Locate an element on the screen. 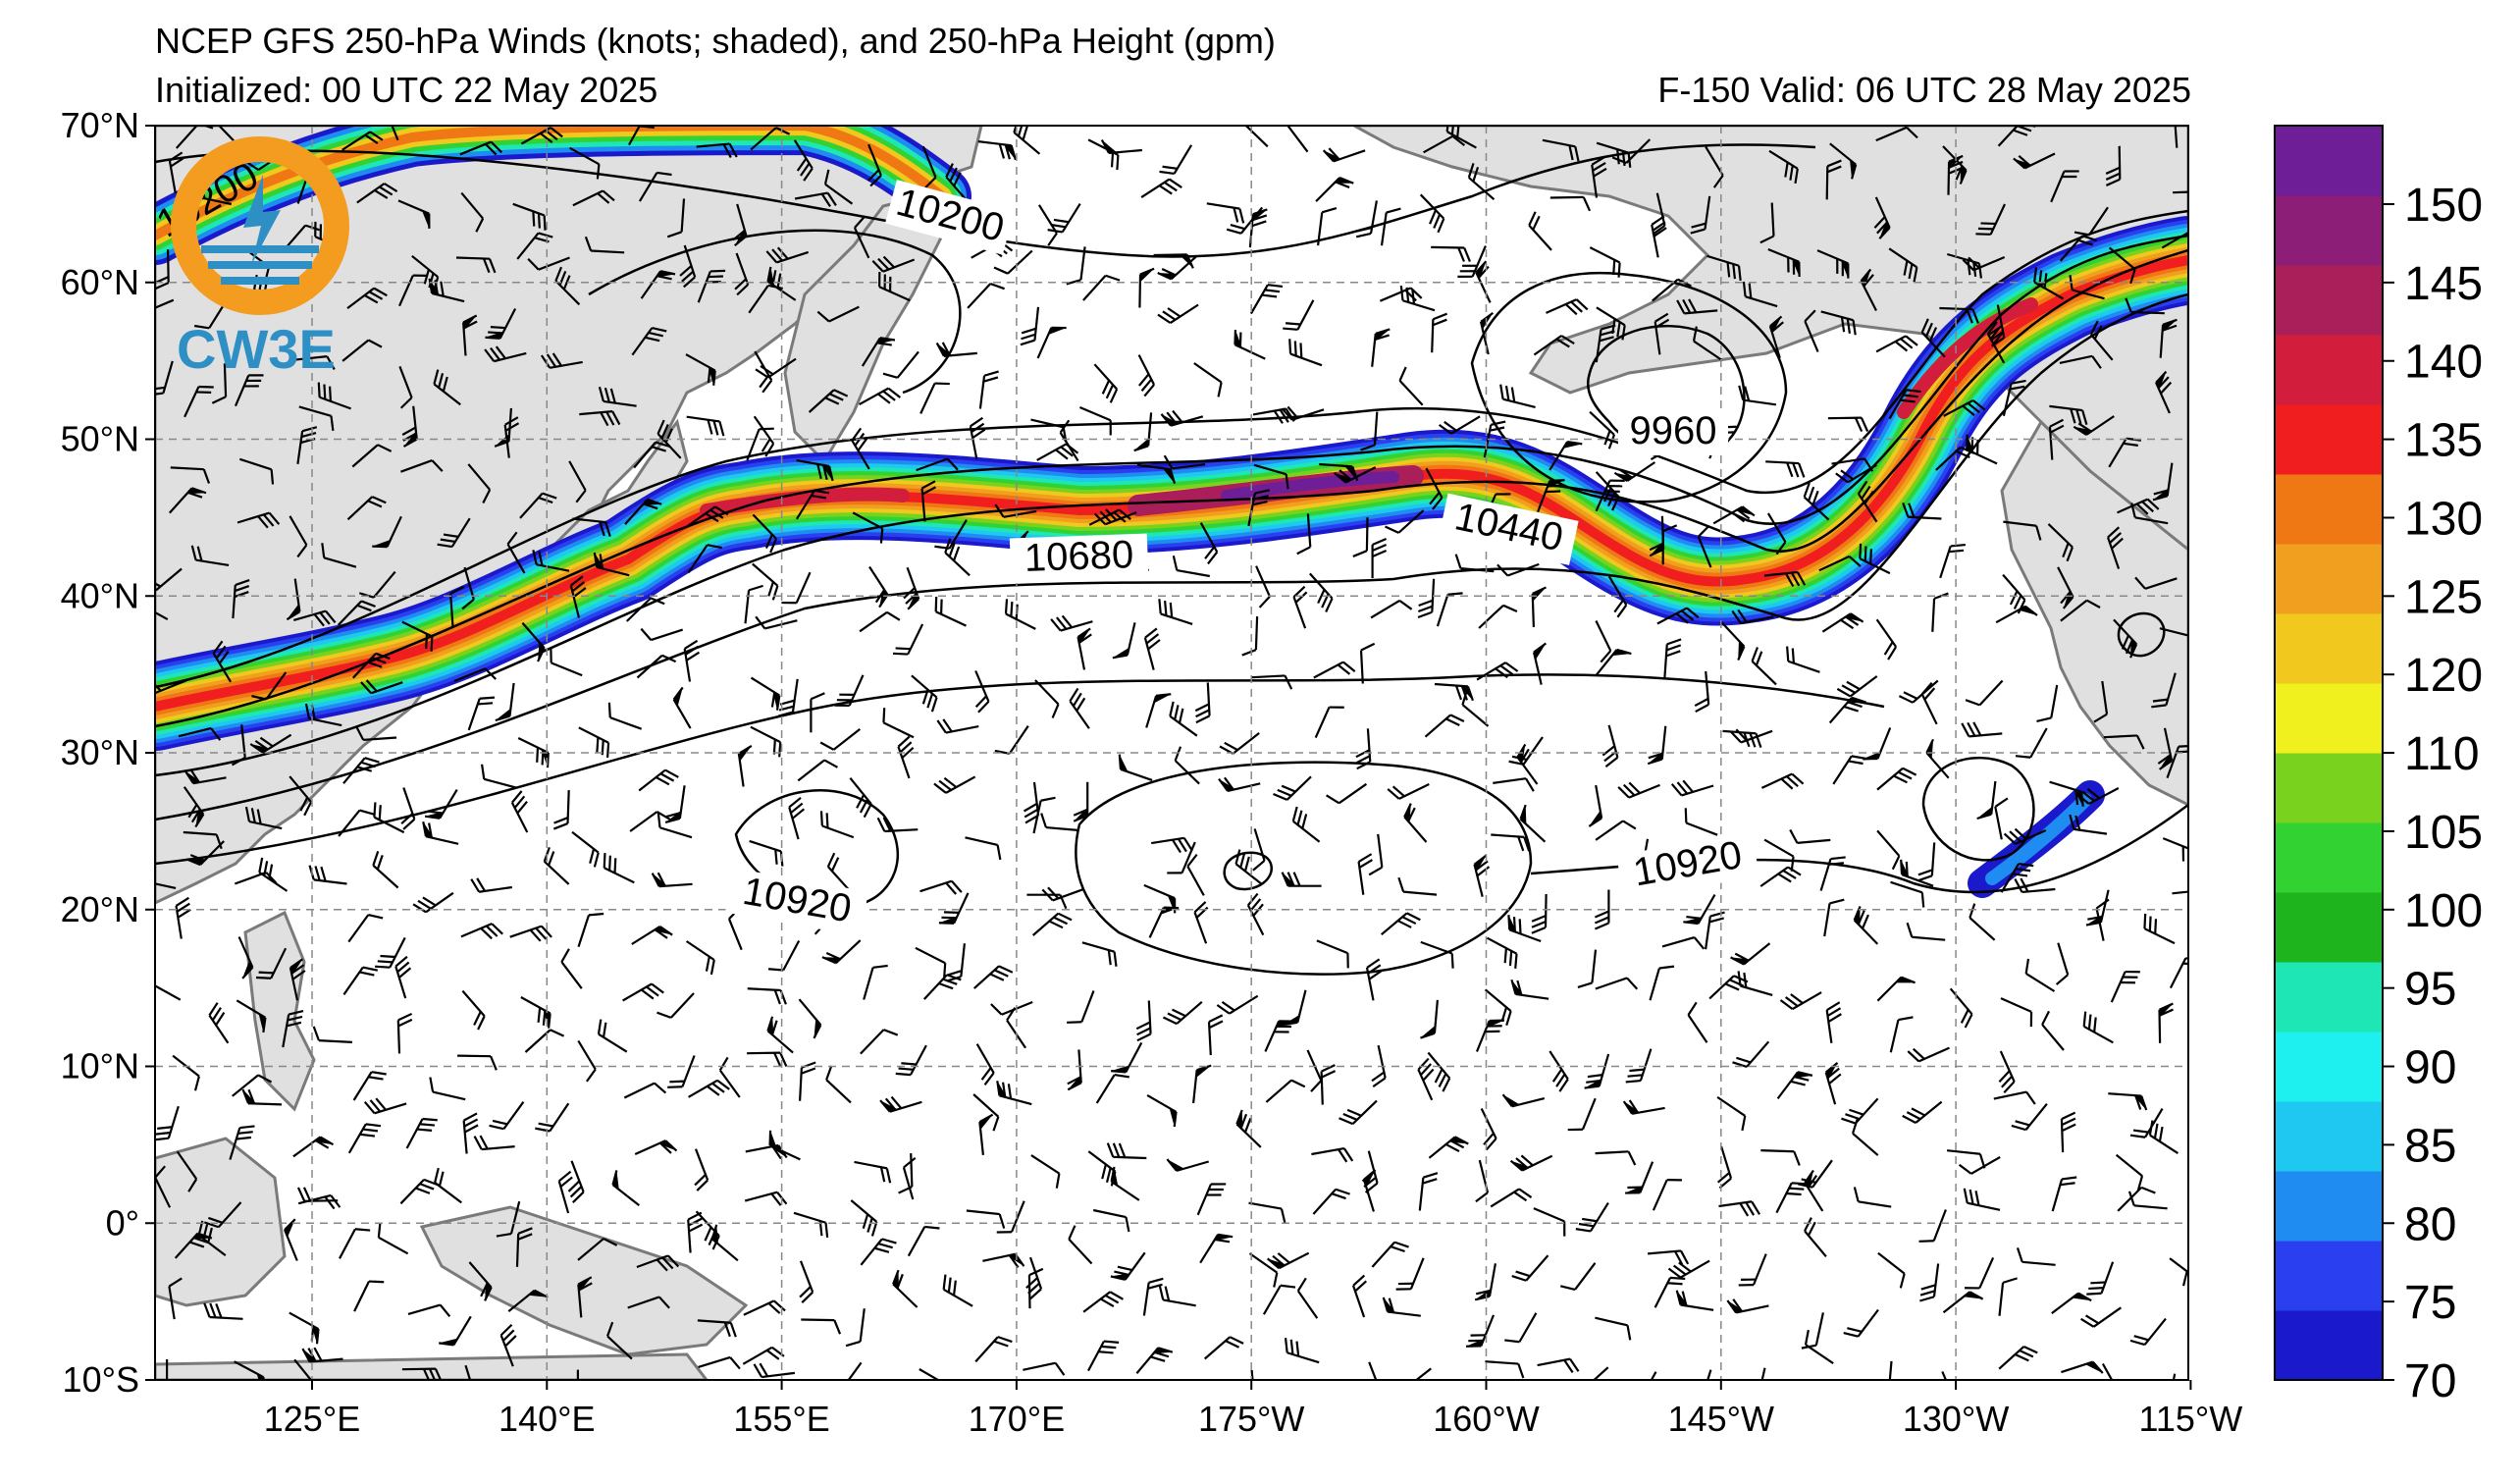 This screenshot has width=2520, height=1483. lat-tick-label: 10°S is located at coordinates (101, 1380).